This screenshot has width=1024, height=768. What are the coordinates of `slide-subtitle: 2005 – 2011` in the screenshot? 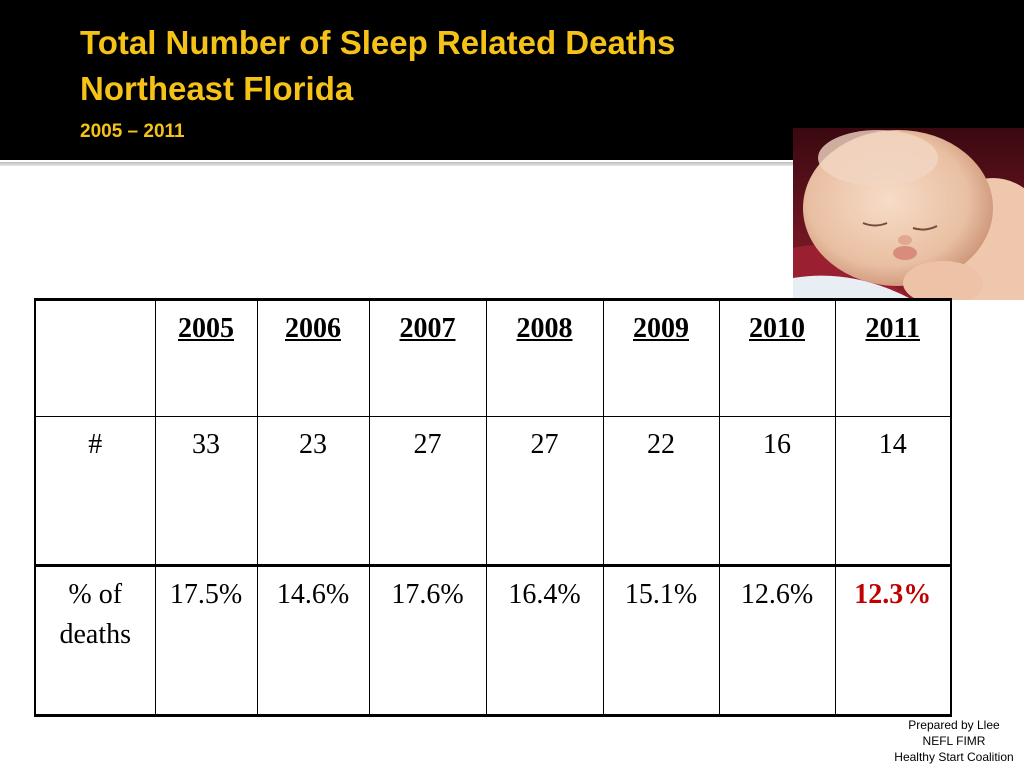 It's located at (132, 131).